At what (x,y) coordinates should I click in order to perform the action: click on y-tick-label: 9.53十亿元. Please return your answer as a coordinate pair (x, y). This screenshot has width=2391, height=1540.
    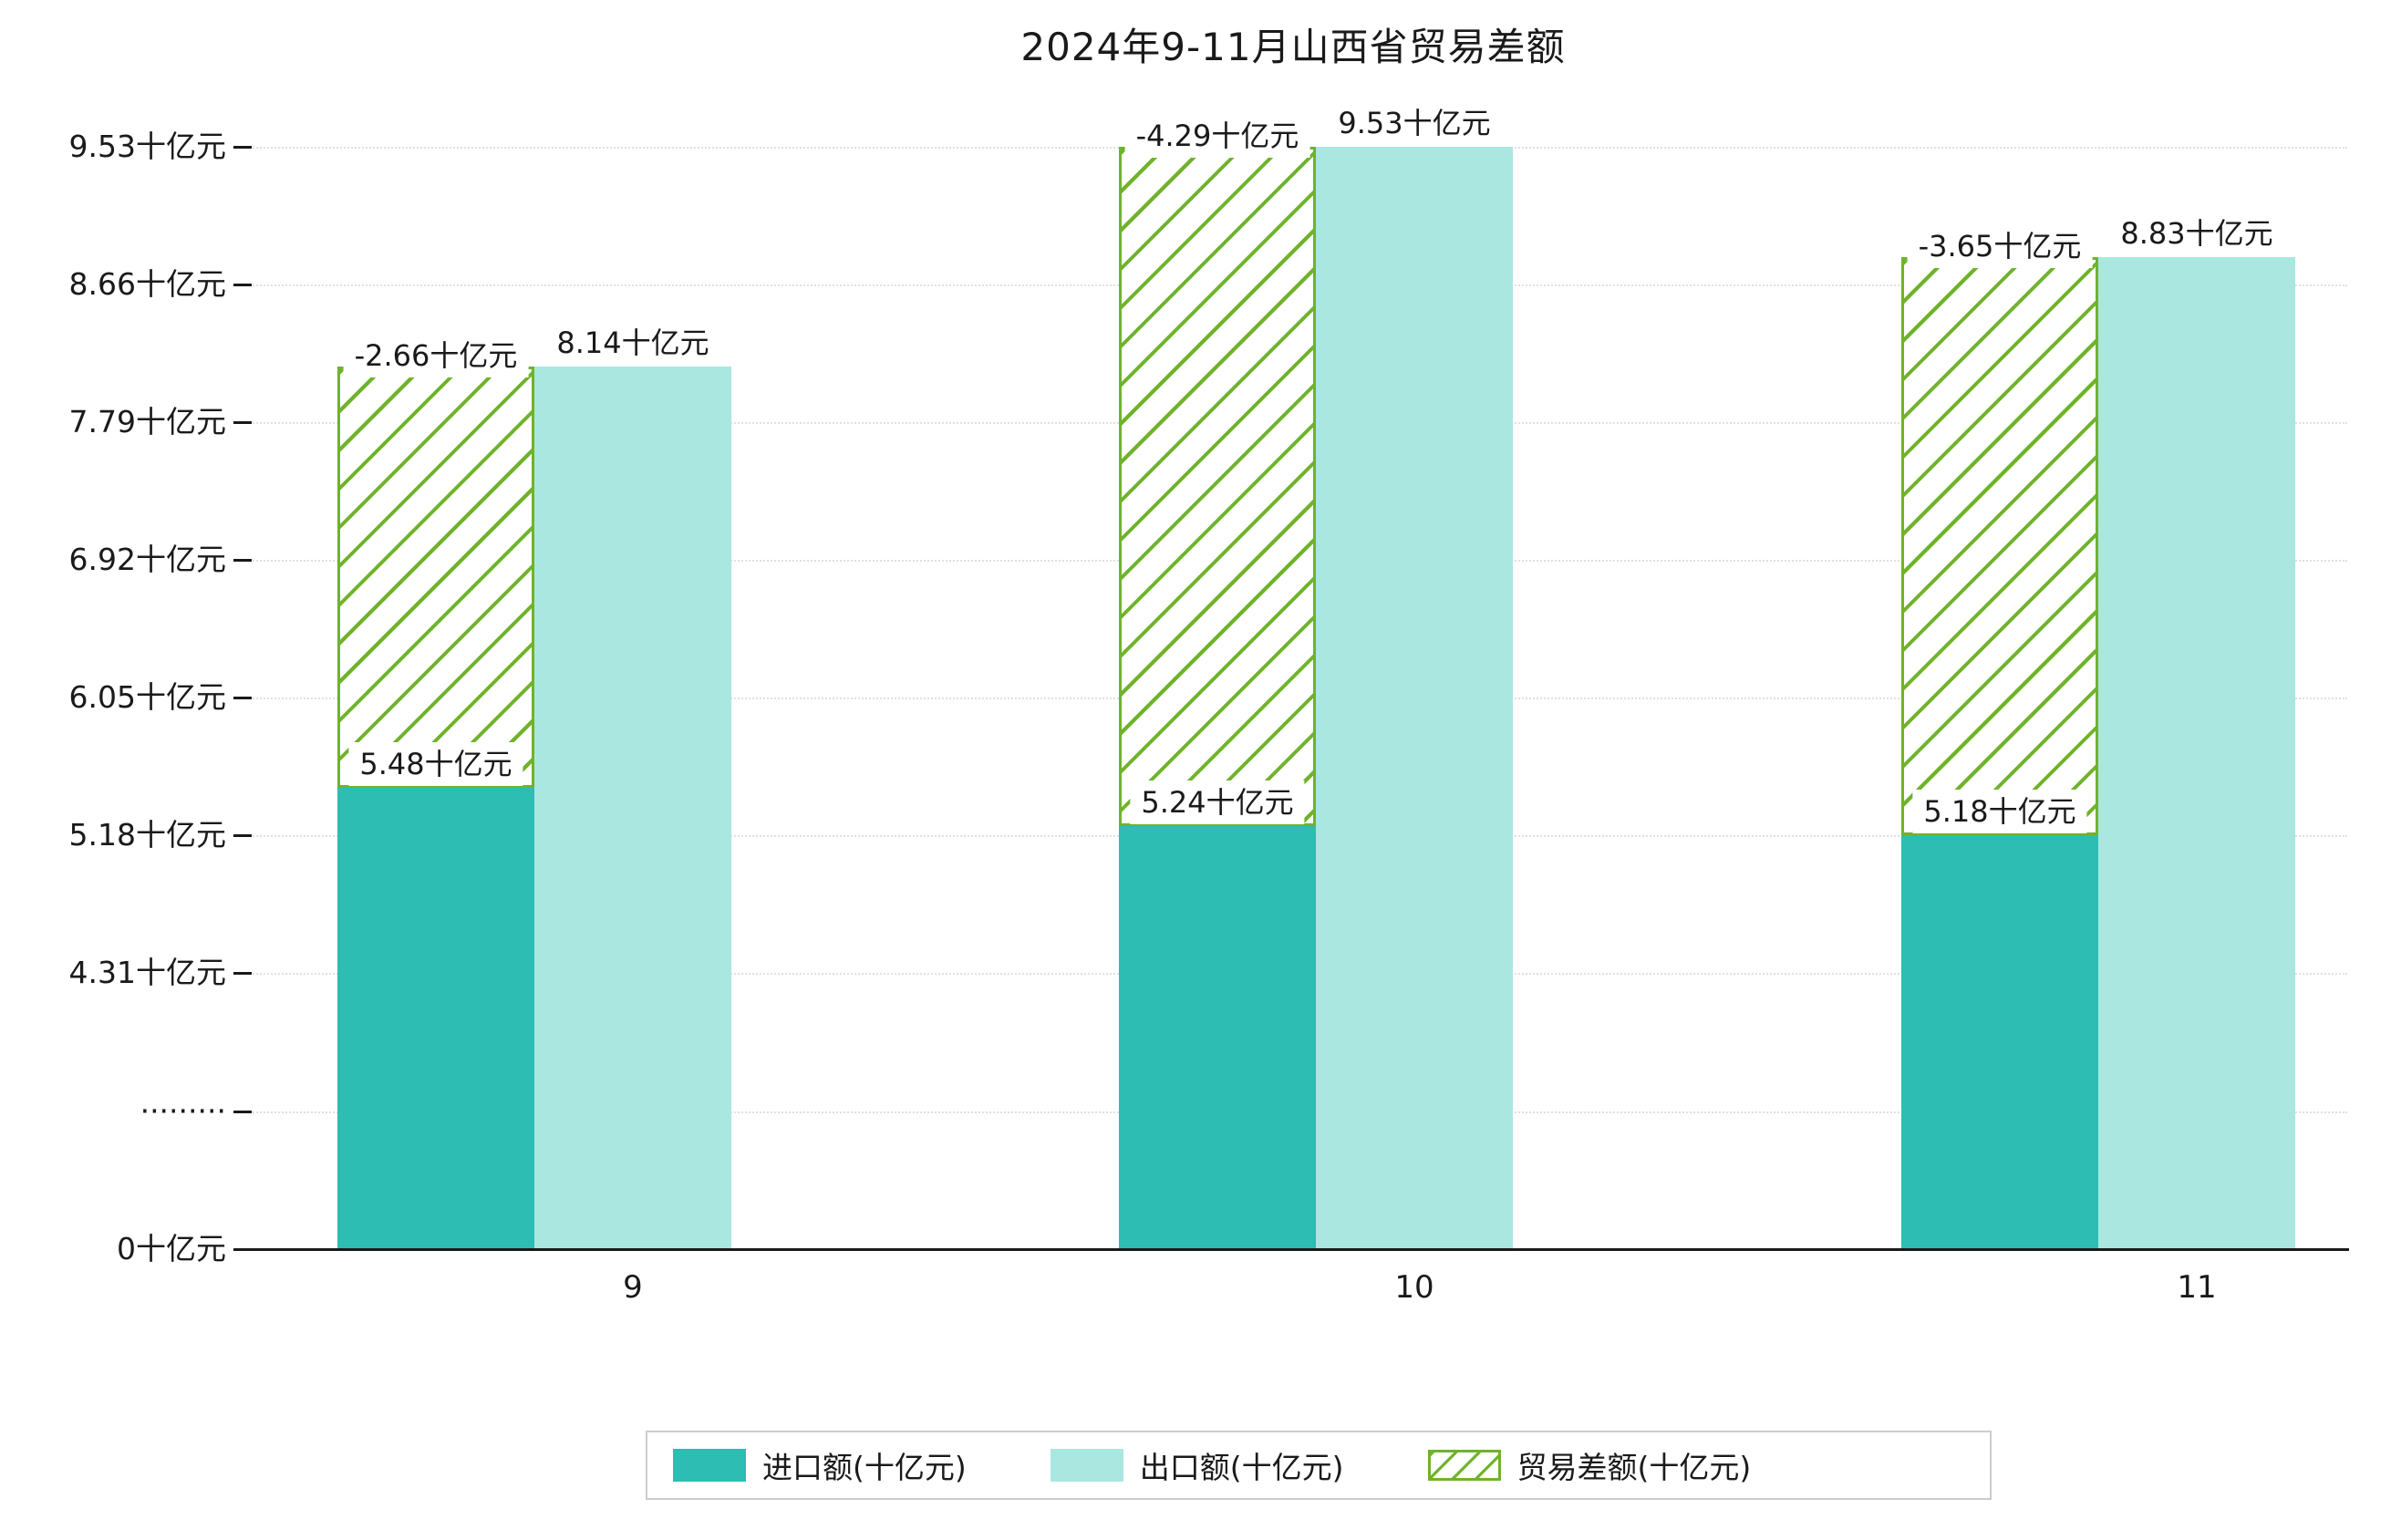
    Looking at the image, I should click on (147, 146).